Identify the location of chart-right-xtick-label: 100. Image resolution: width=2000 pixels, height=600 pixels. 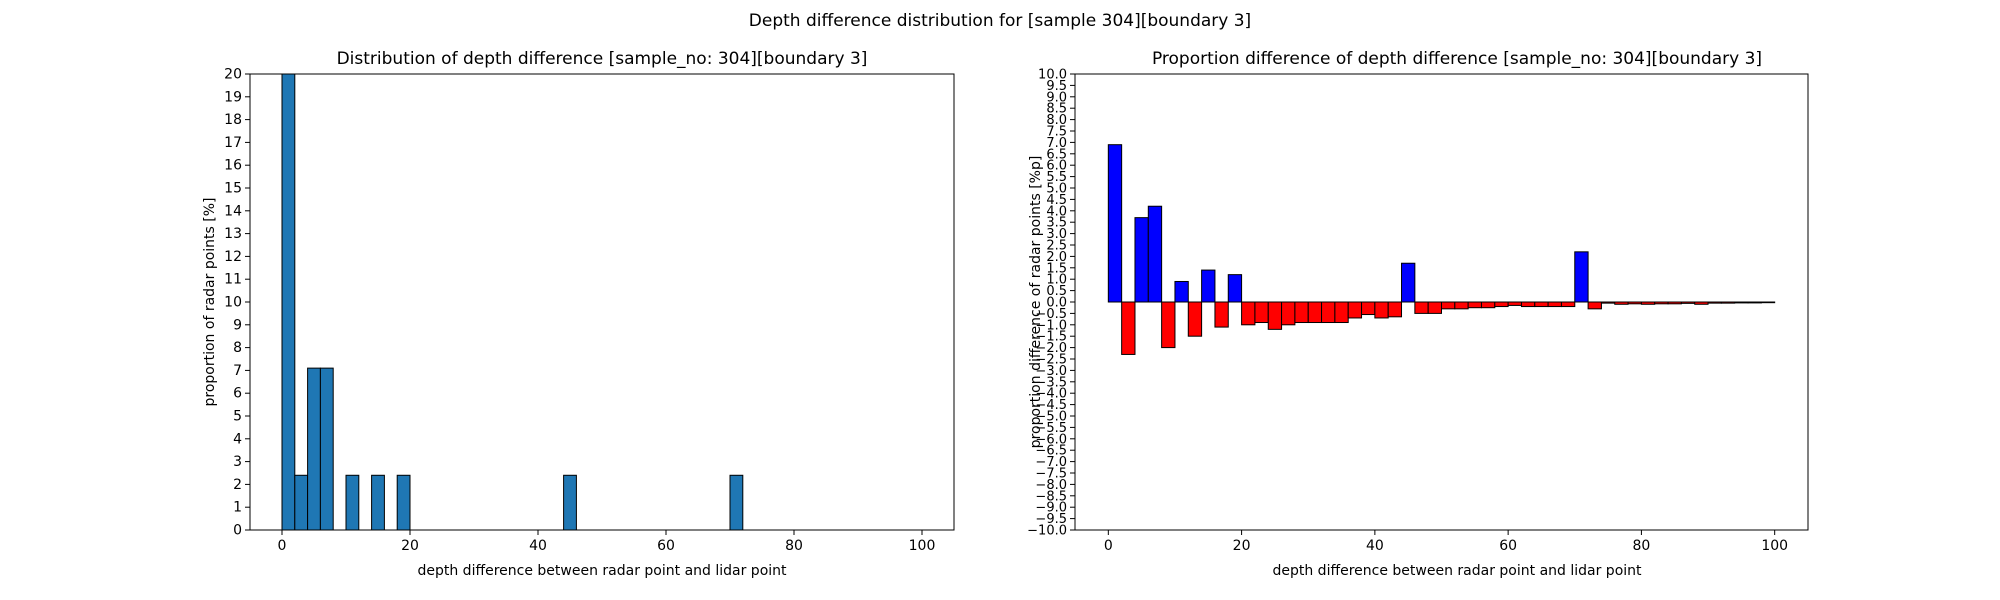
(1774, 546).